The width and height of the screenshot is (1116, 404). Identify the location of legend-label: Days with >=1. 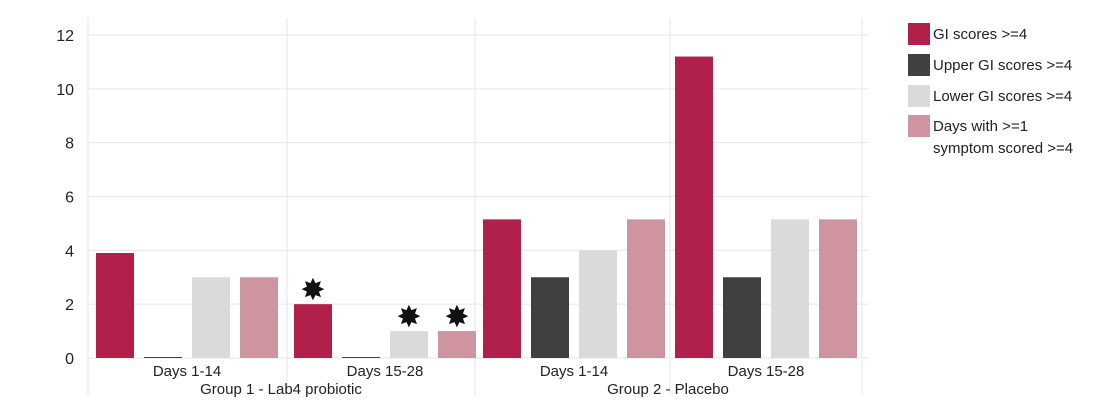
(980, 126).